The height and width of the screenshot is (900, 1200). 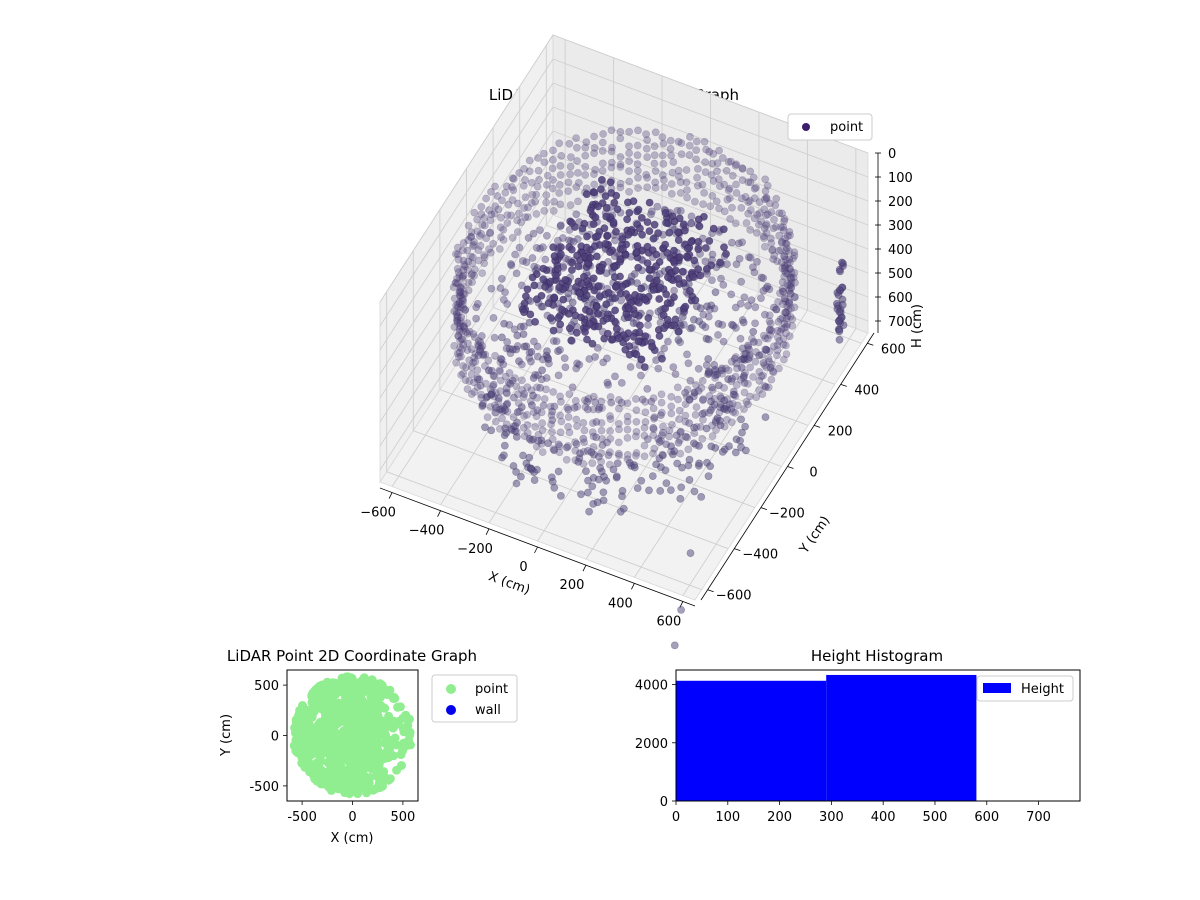 What do you see at coordinates (651, 744) in the screenshot?
I see `y-tick-label-hist: 2000` at bounding box center [651, 744].